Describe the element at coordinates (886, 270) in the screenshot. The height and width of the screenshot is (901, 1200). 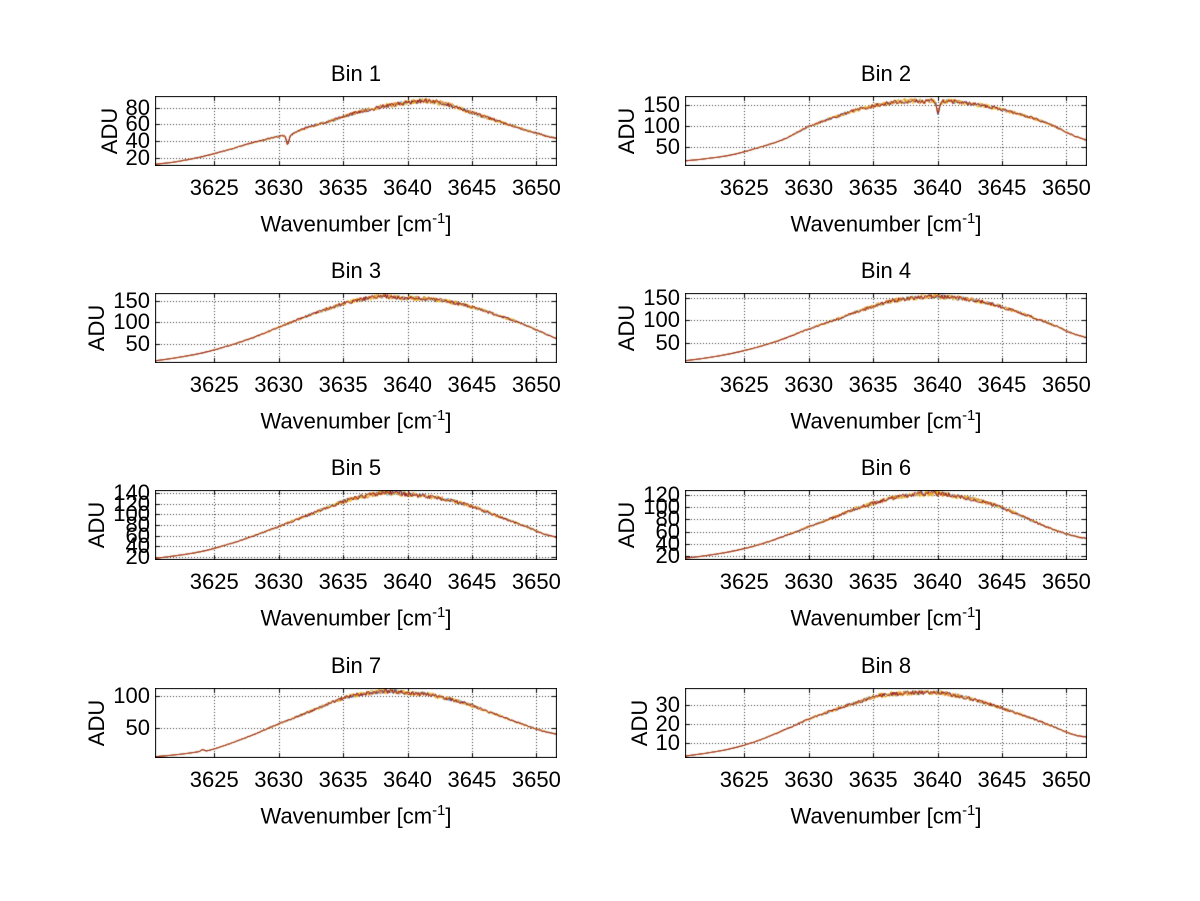
I see `subplot-title-bin-4: Bin 4` at that location.